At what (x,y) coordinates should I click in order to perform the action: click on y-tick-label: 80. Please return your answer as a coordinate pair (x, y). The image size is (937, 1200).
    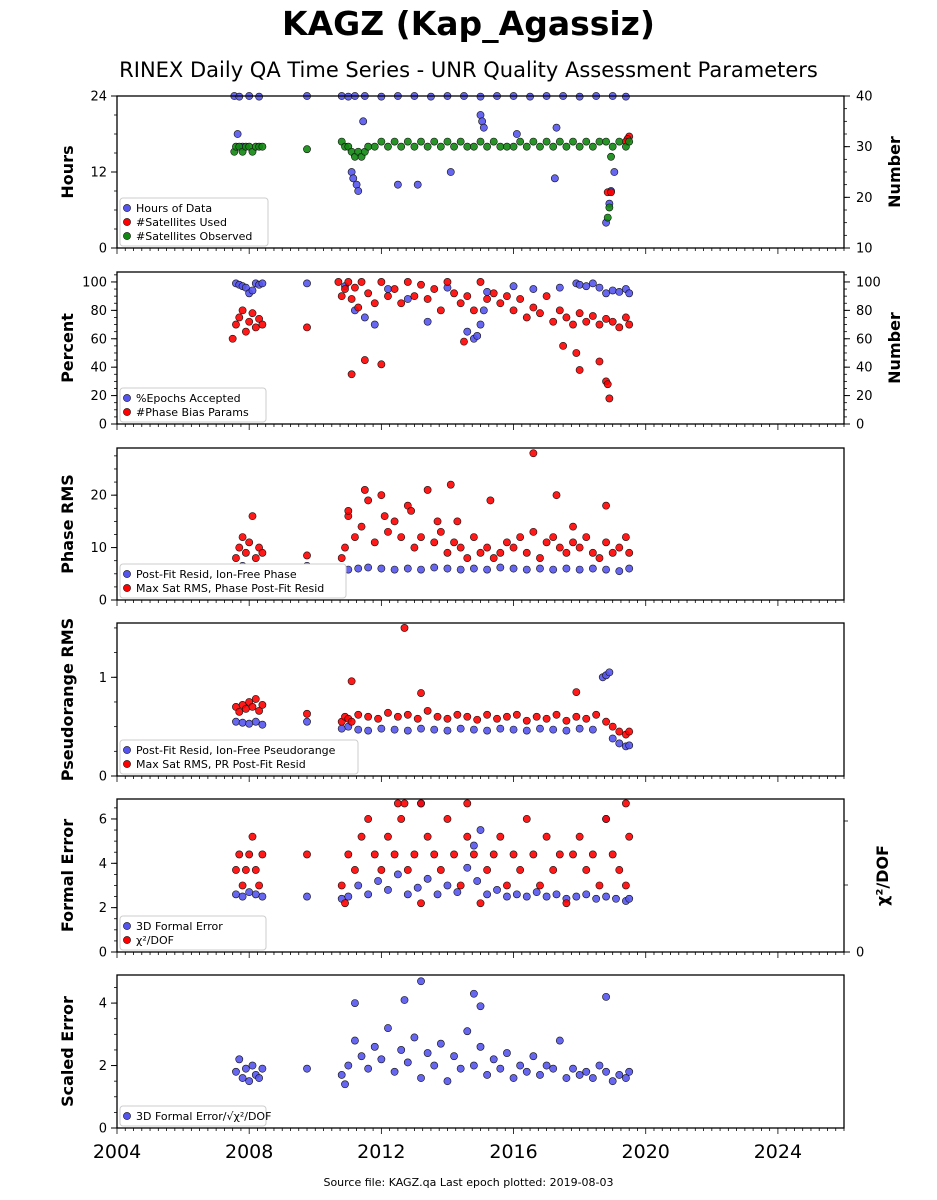
    Looking at the image, I should click on (98, 311).